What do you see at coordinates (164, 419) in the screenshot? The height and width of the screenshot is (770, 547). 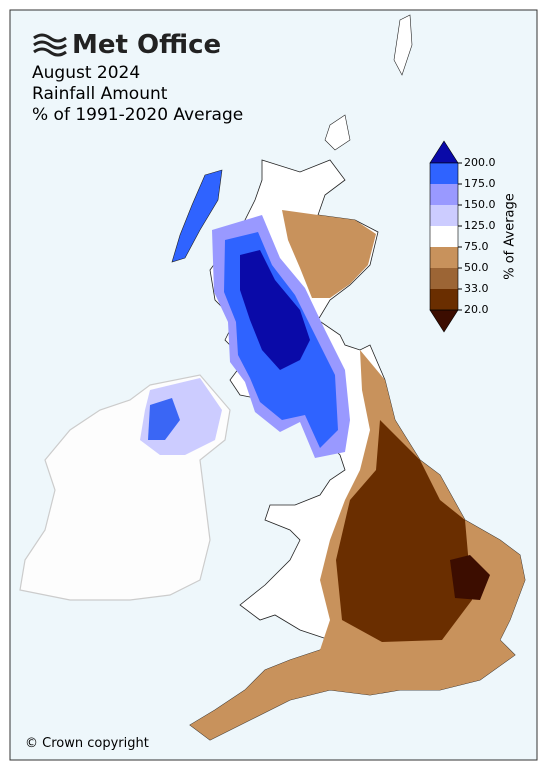 I see `northern-ireland-rain-heavy` at bounding box center [164, 419].